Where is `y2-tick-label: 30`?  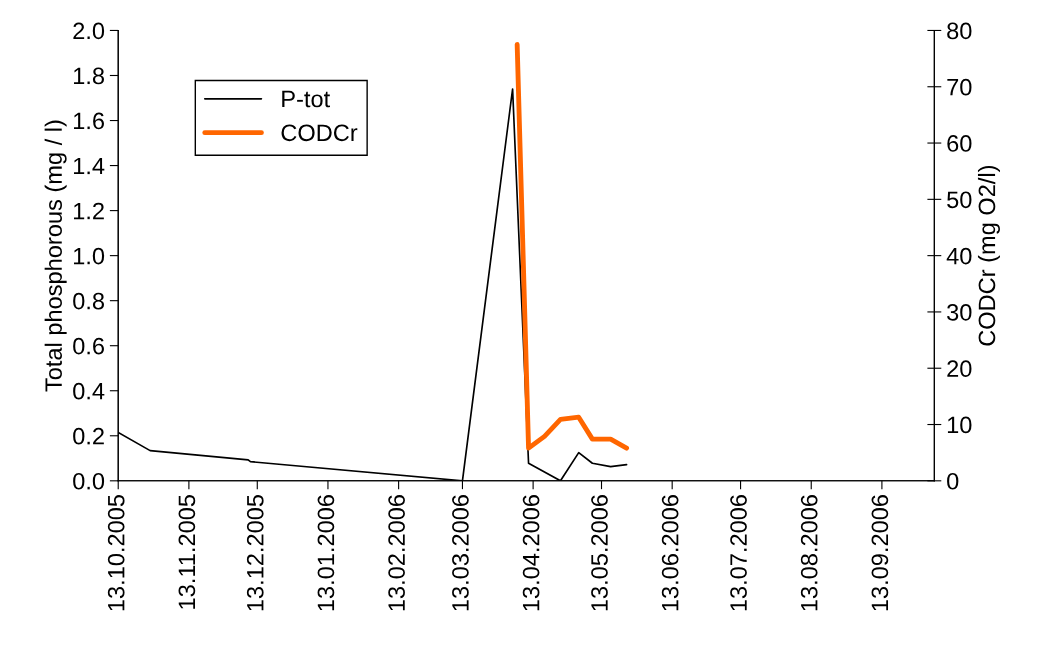
y2-tick-label: 30 is located at coordinates (959, 312).